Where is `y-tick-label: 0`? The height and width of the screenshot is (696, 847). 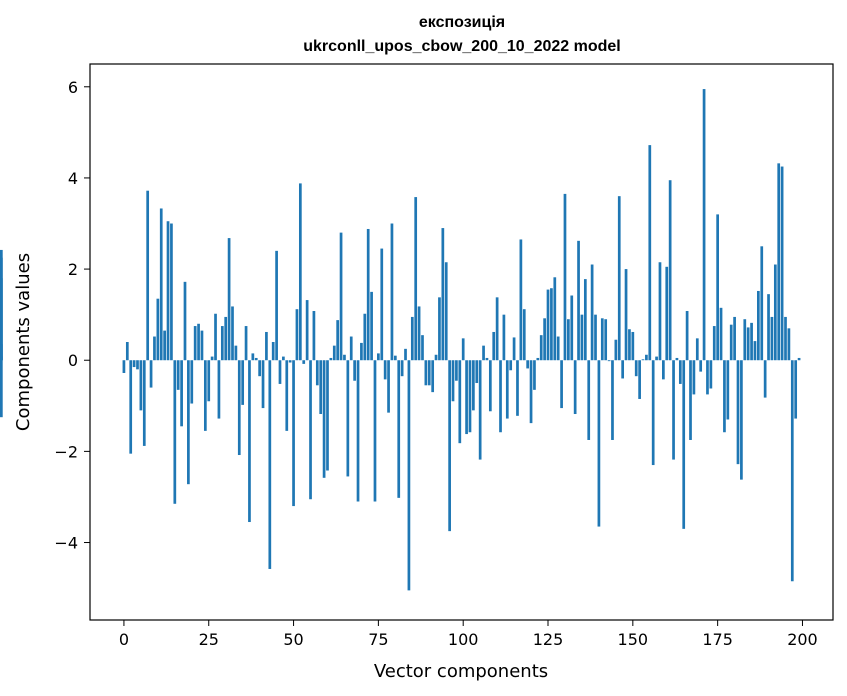 y-tick-label: 0 is located at coordinates (73, 360).